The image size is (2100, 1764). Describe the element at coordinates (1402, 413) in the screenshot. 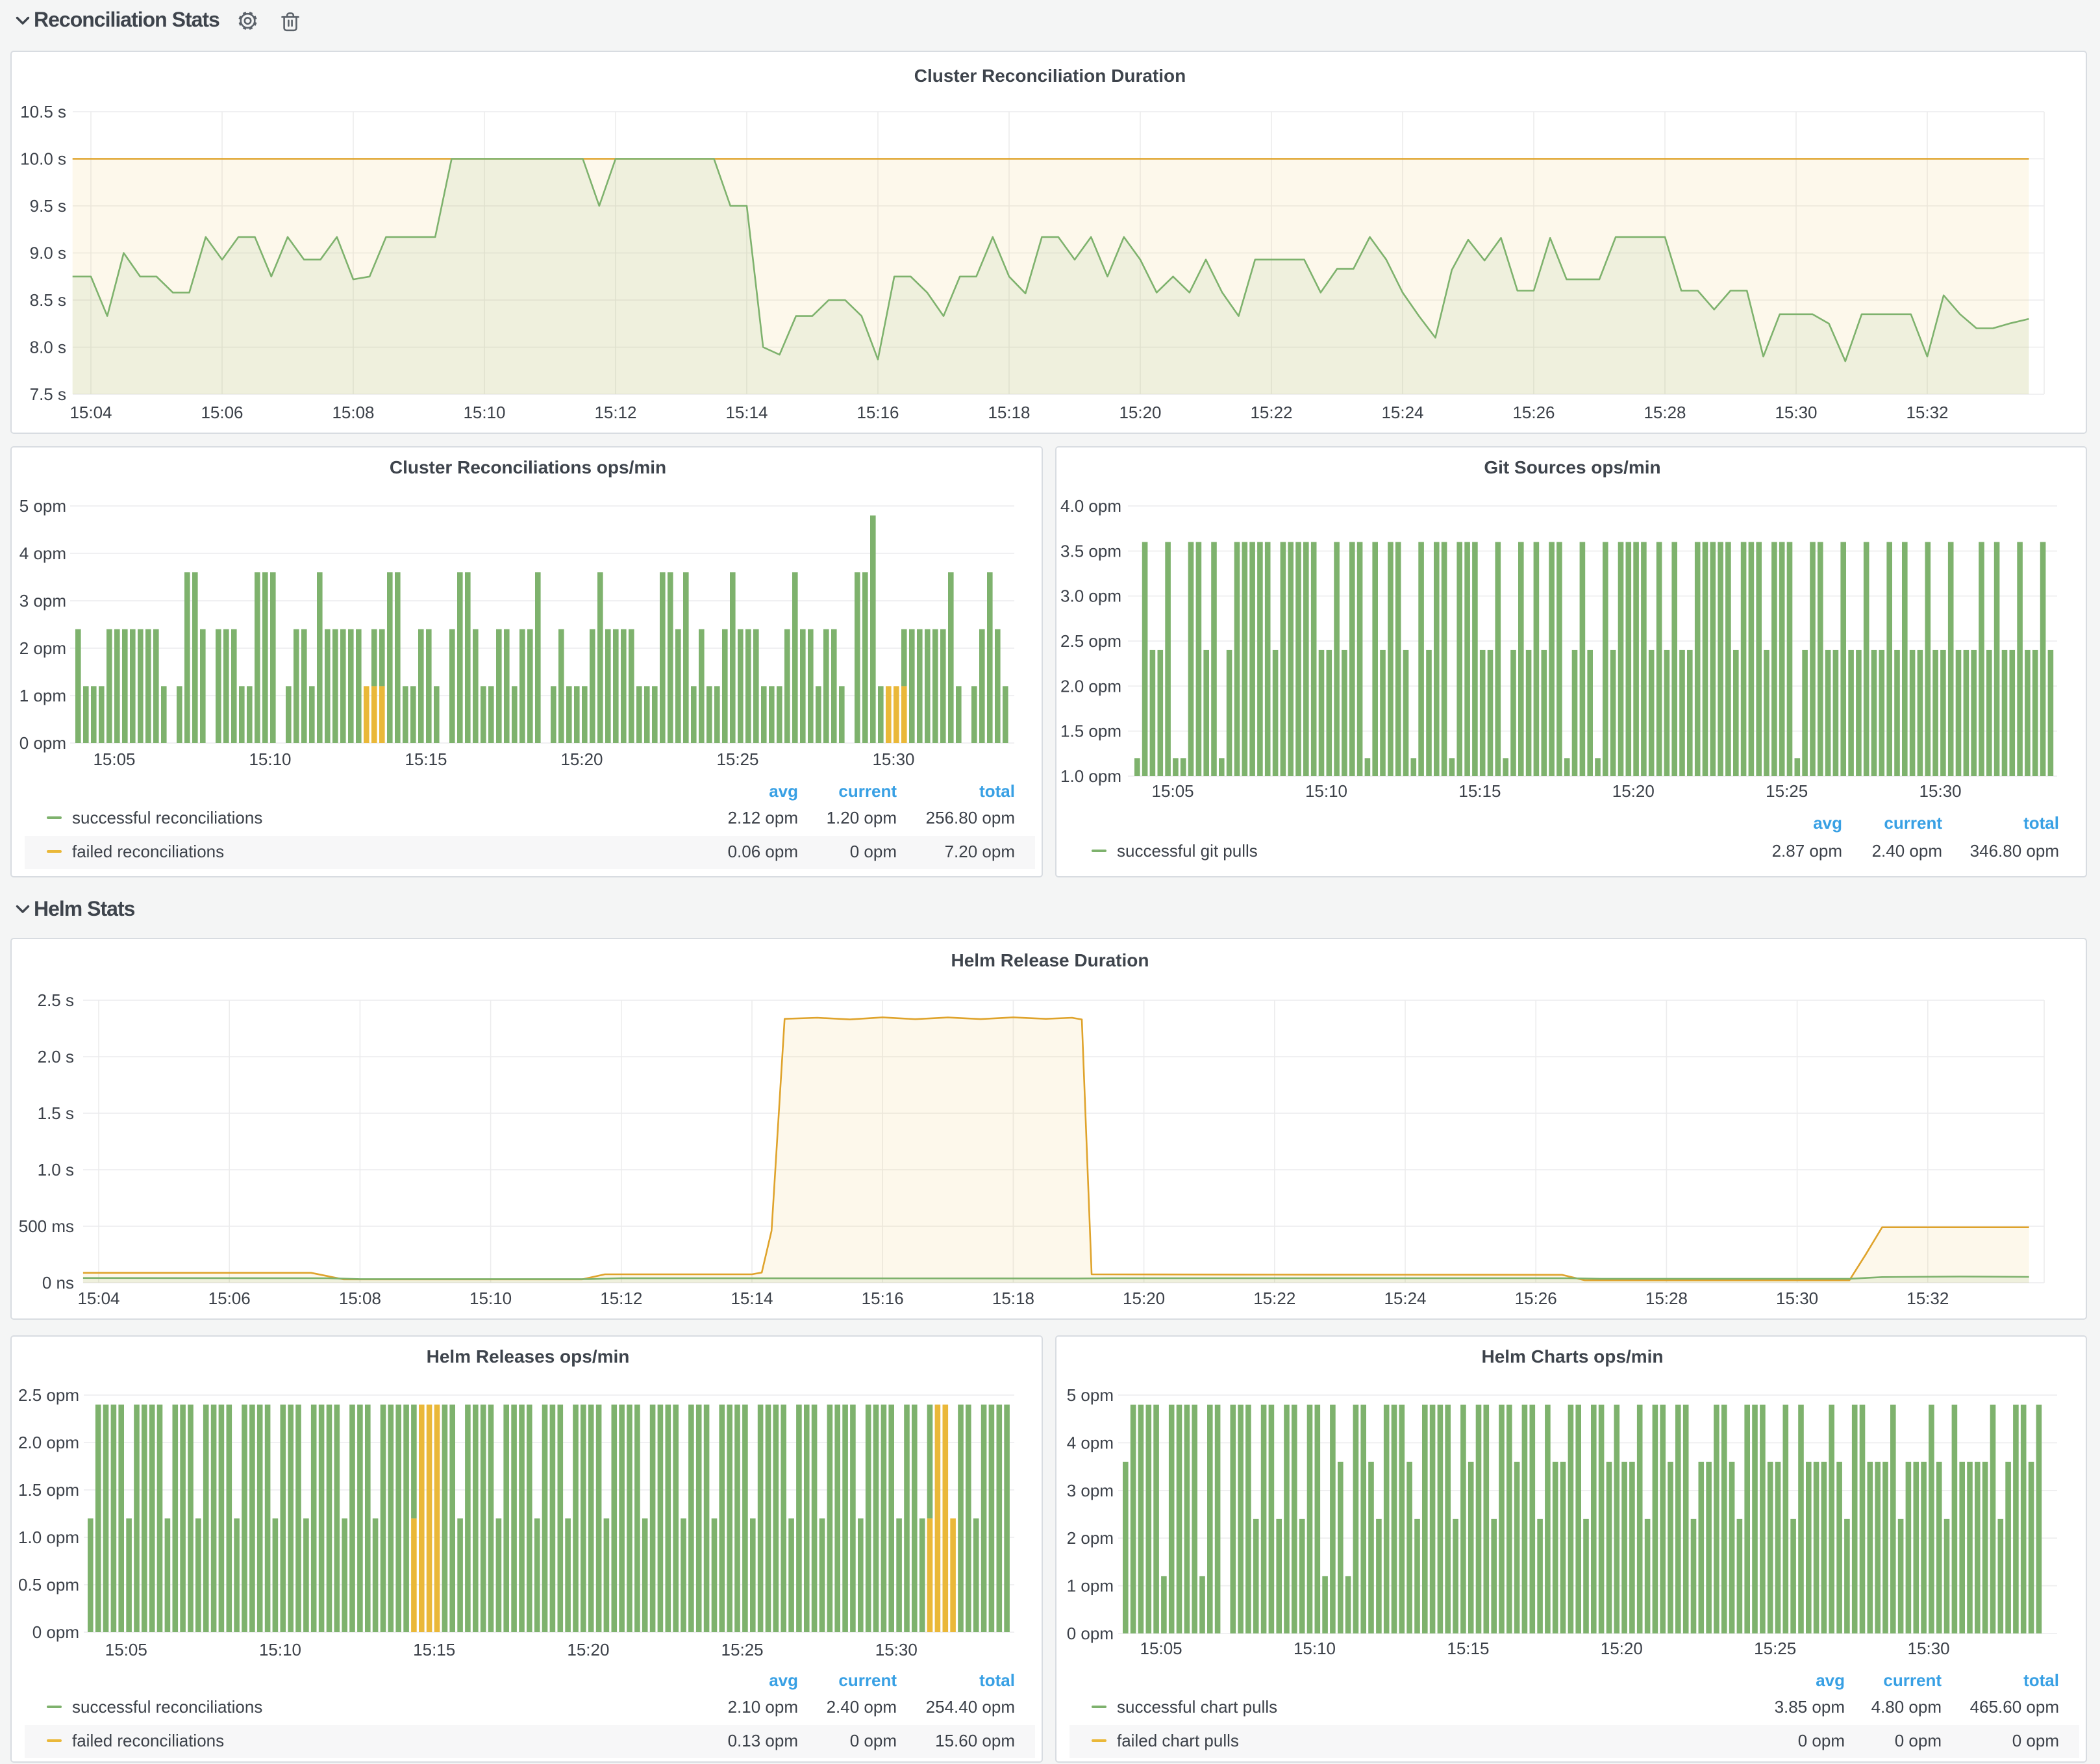

I see `svg-text: 15:24` at that location.